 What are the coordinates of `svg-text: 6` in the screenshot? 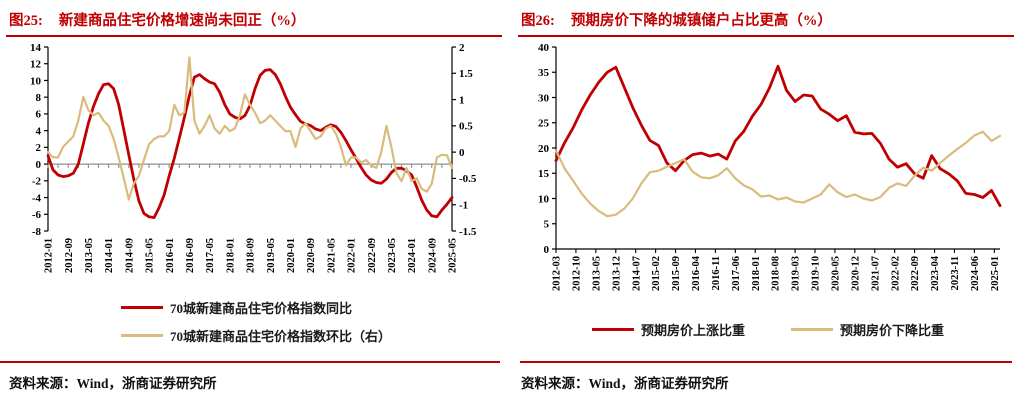 It's located at (39, 115).